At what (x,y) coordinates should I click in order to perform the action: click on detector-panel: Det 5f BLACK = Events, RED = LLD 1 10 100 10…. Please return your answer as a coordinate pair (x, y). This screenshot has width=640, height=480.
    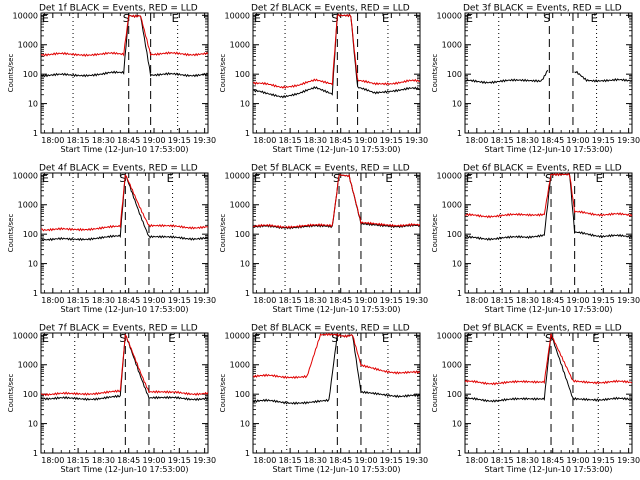
    Looking at the image, I should click on (323, 239).